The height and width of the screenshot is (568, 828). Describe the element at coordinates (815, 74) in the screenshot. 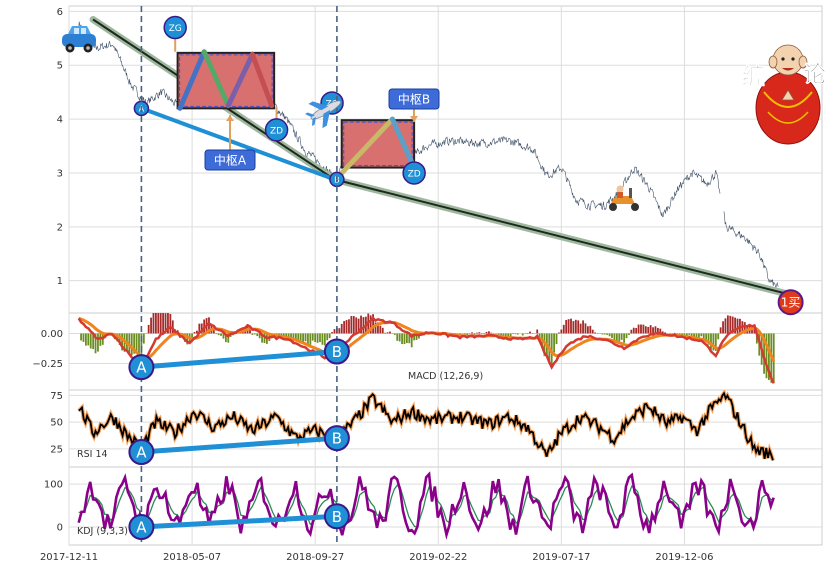

I see `logo-right-char: 论` at that location.